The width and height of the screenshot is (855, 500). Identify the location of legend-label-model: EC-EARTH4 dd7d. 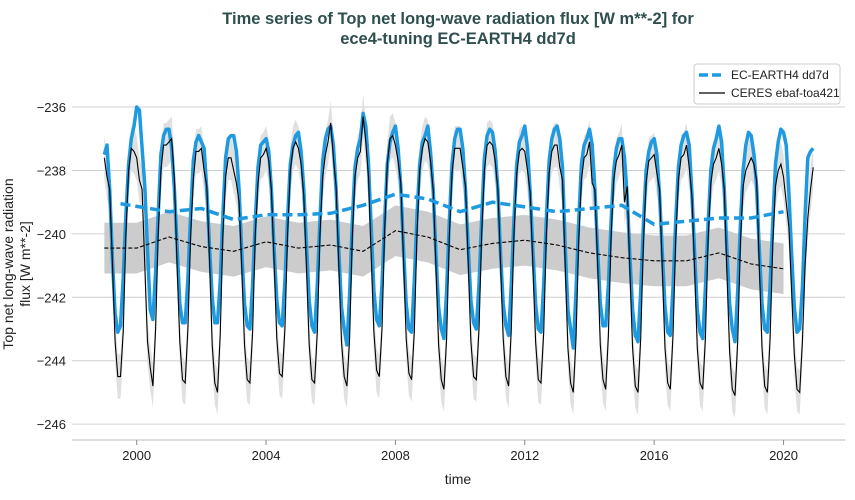
(780, 75).